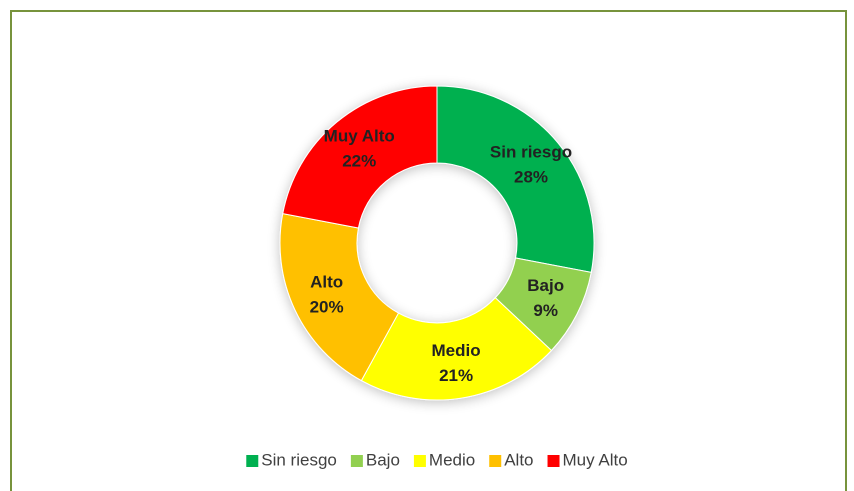 This screenshot has height=491, width=854. I want to click on data-label-name: Bajo, so click(545, 285).